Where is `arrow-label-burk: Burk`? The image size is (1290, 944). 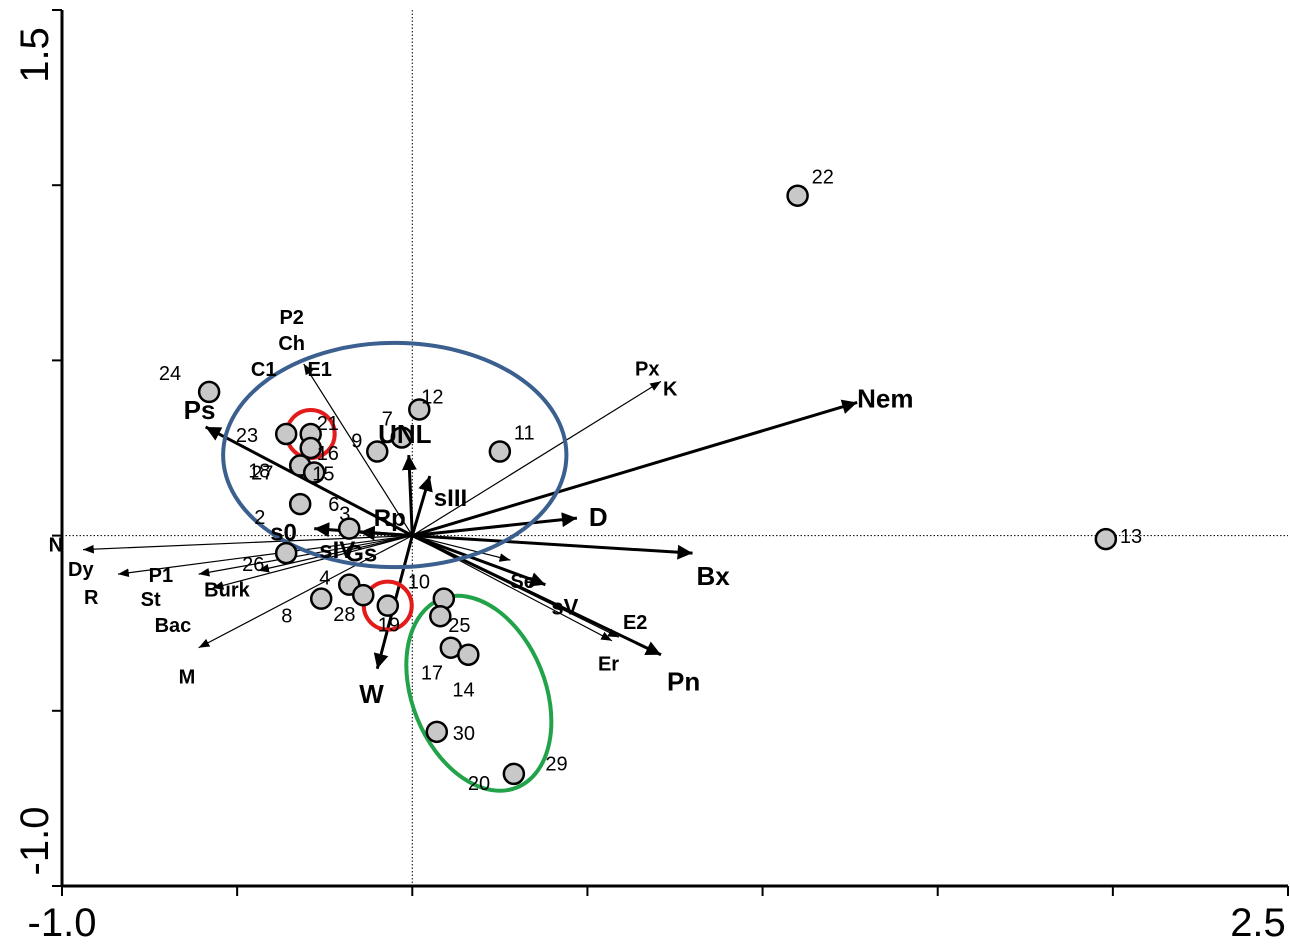
arrow-label-burk: Burk is located at coordinates (227, 591).